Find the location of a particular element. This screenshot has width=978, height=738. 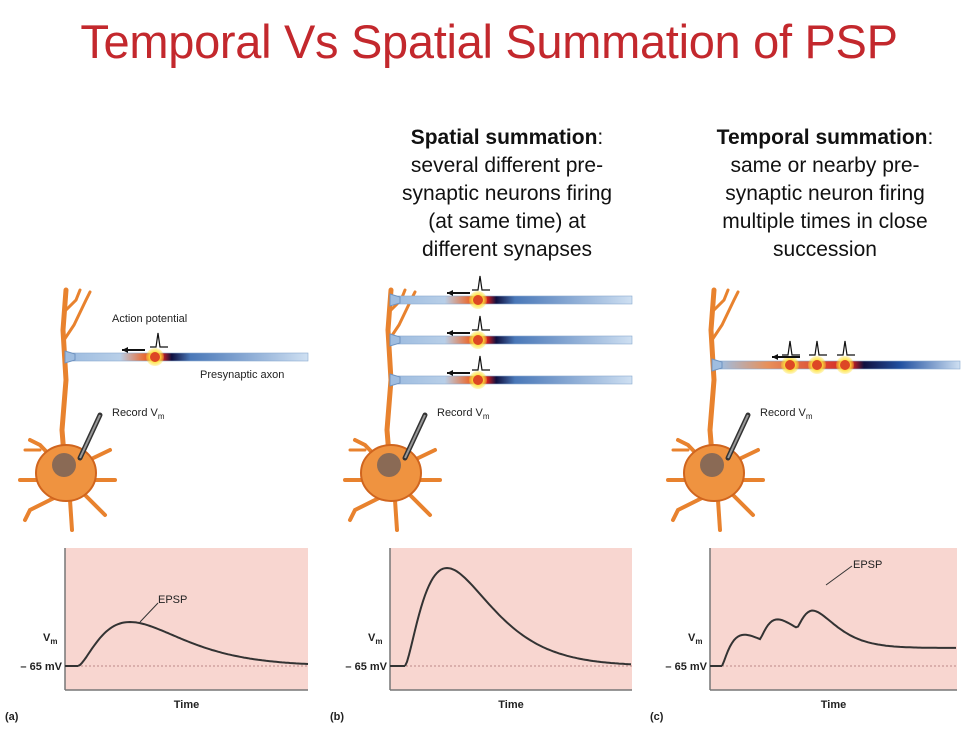

spatial-heading: Spatial summation is located at coordinates (504, 137).